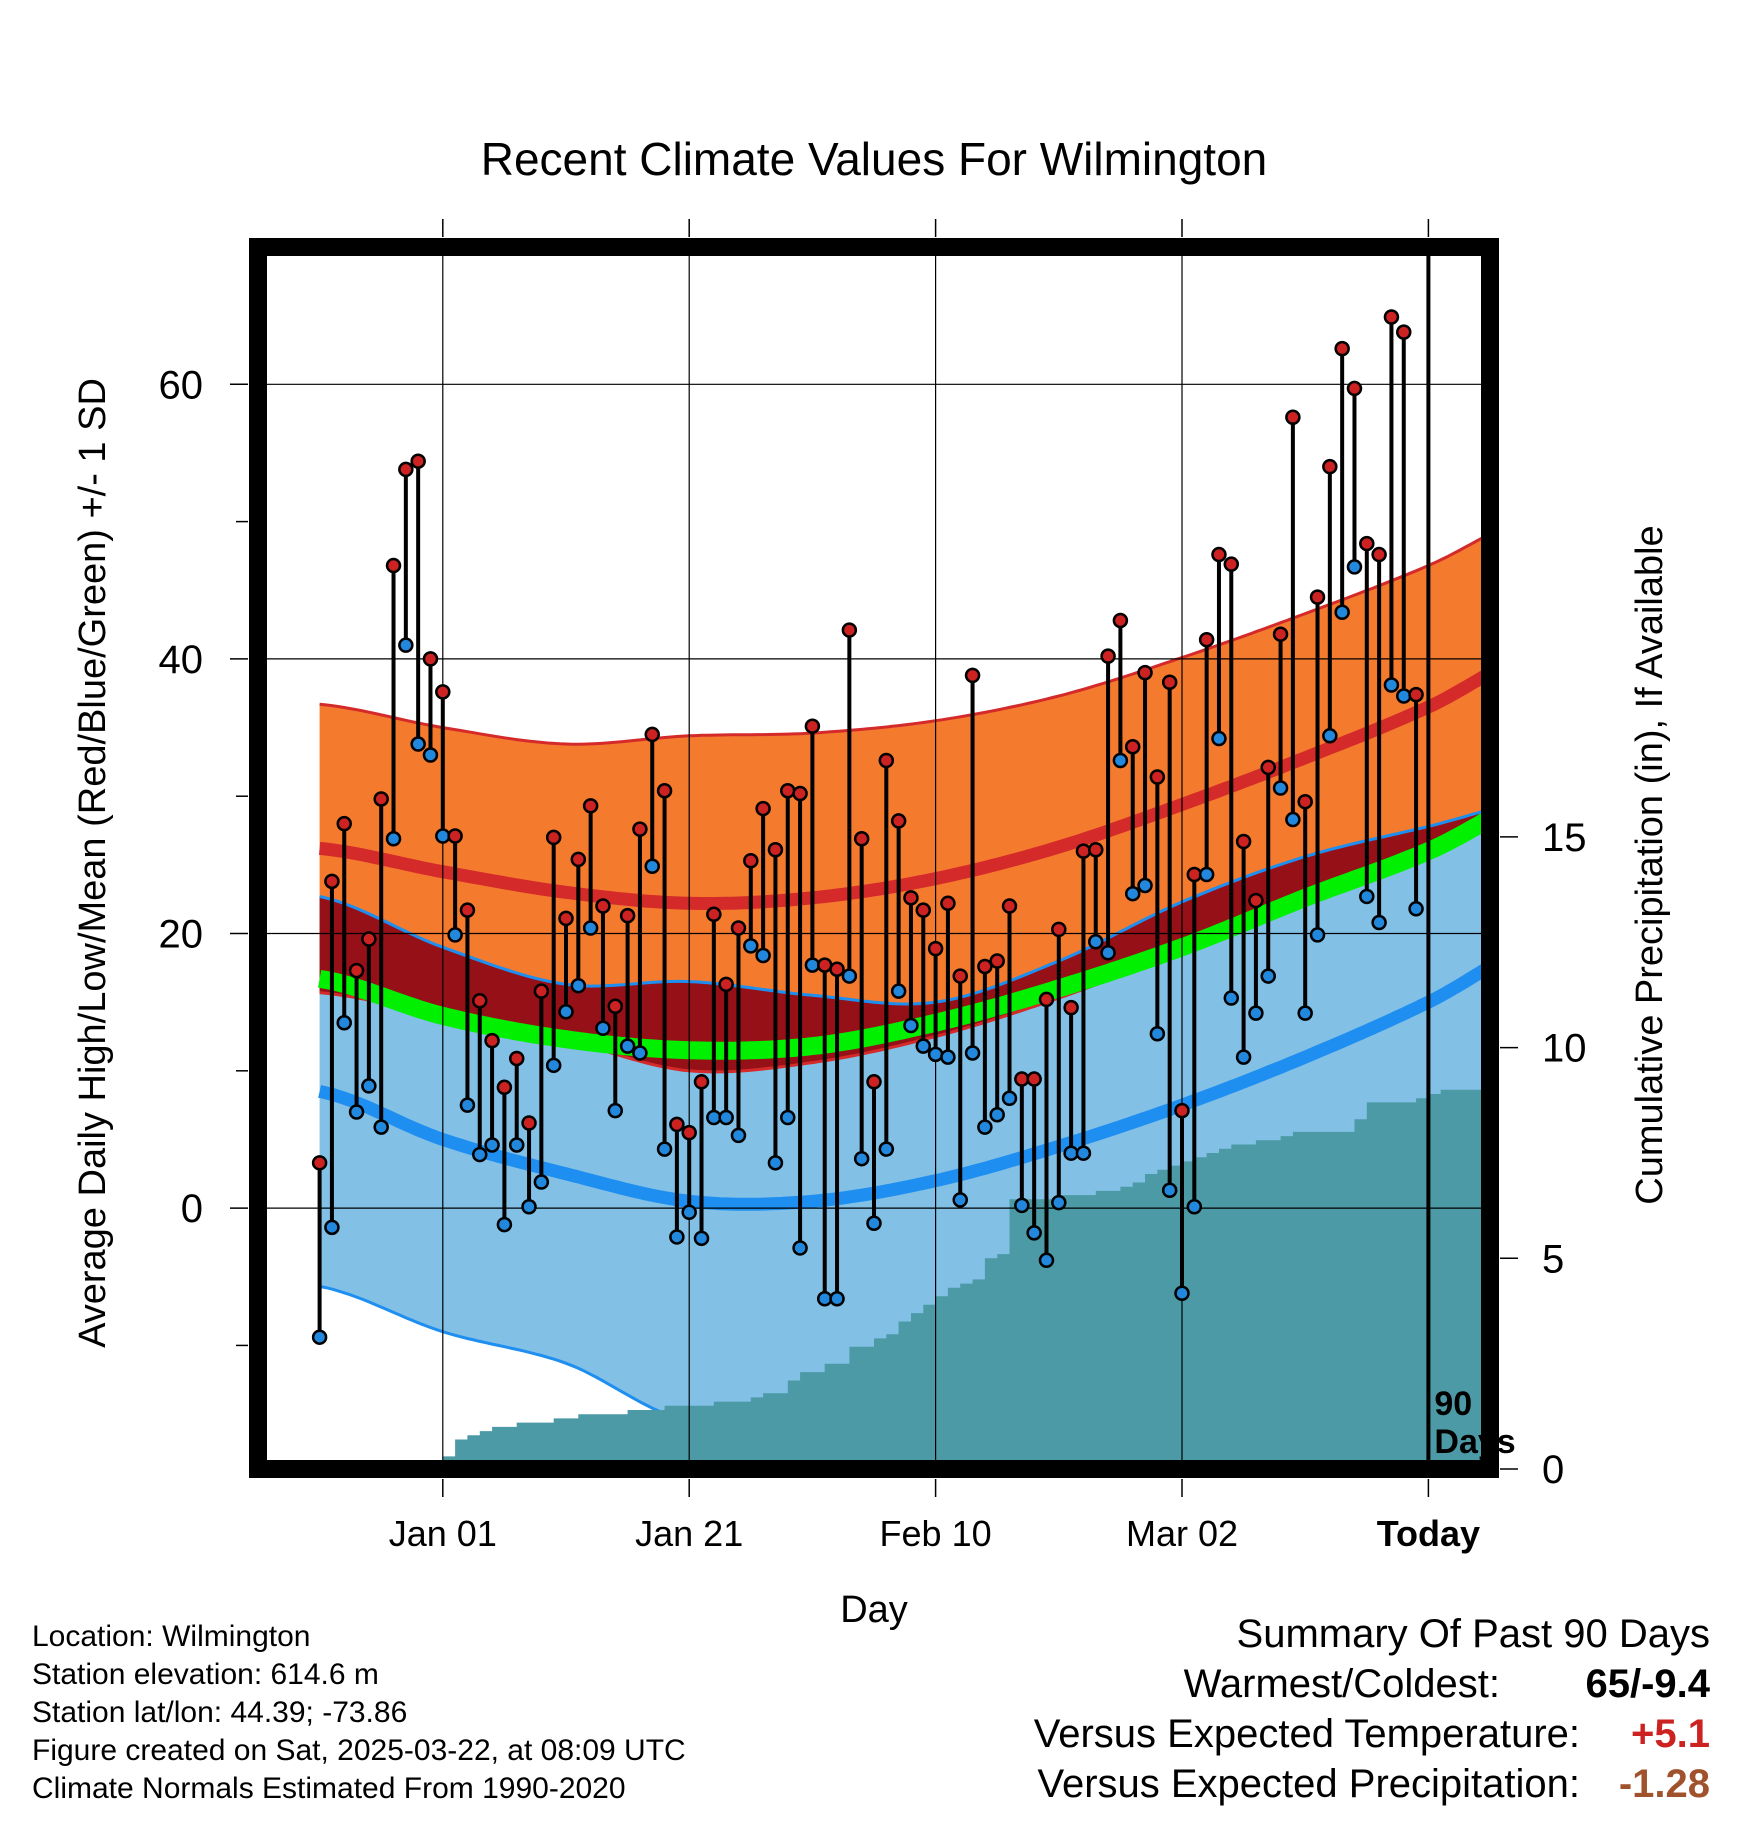  I want to click on x-tick-label: Today, so click(1428, 1533).